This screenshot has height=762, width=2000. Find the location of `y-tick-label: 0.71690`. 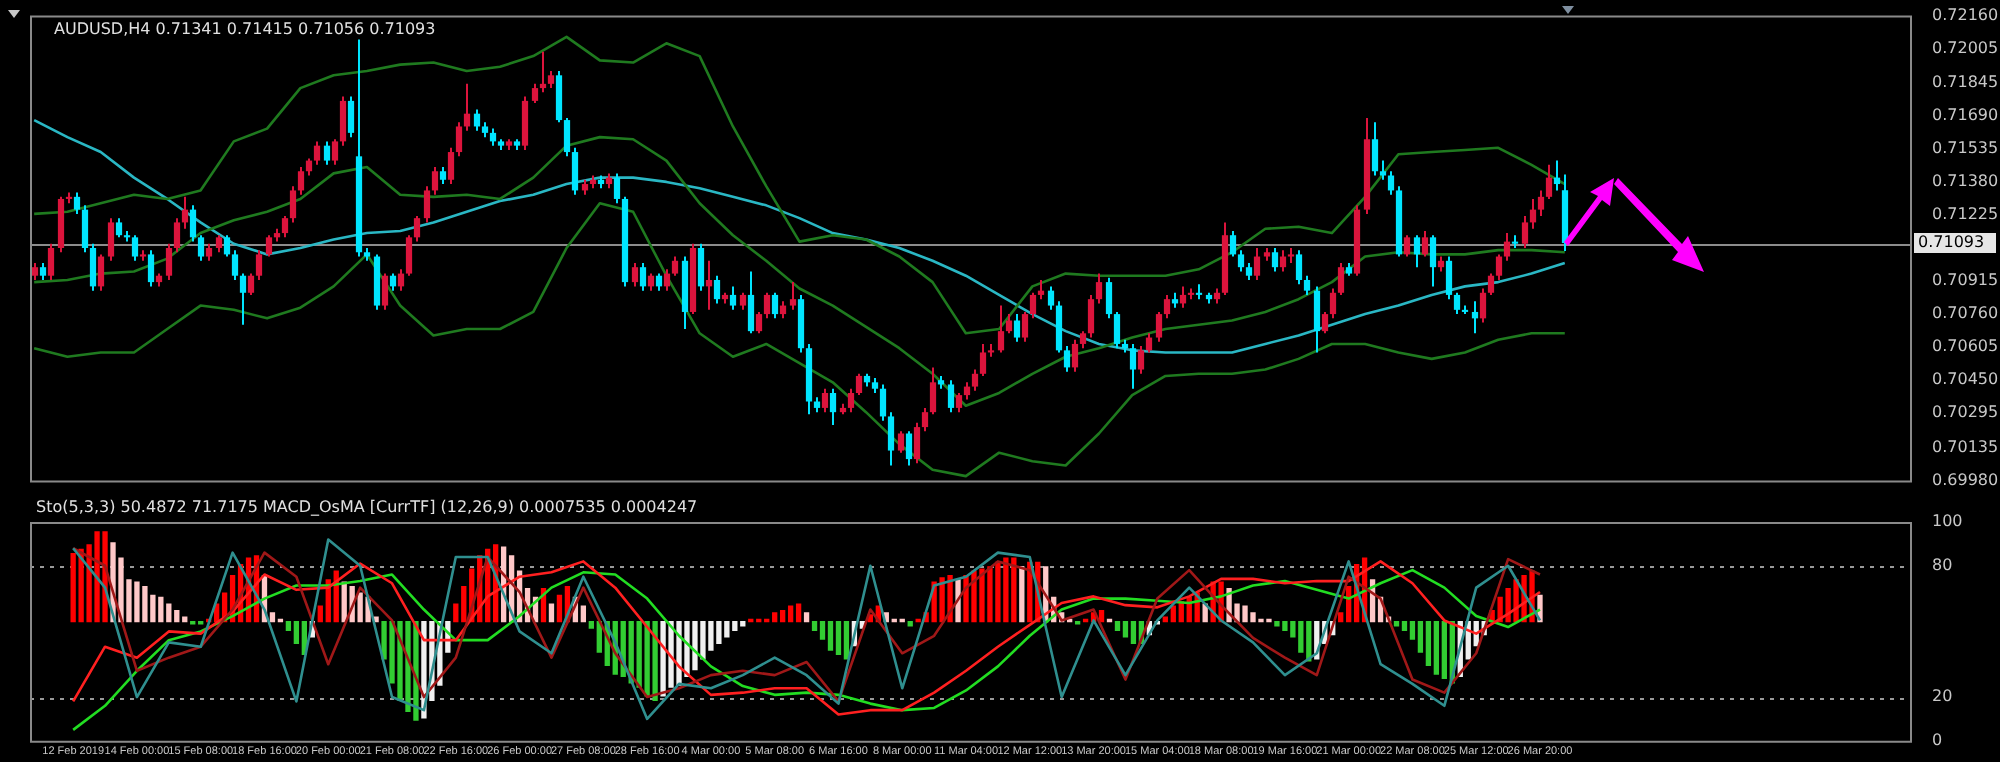

y-tick-label: 0.71690 is located at coordinates (1965, 114).